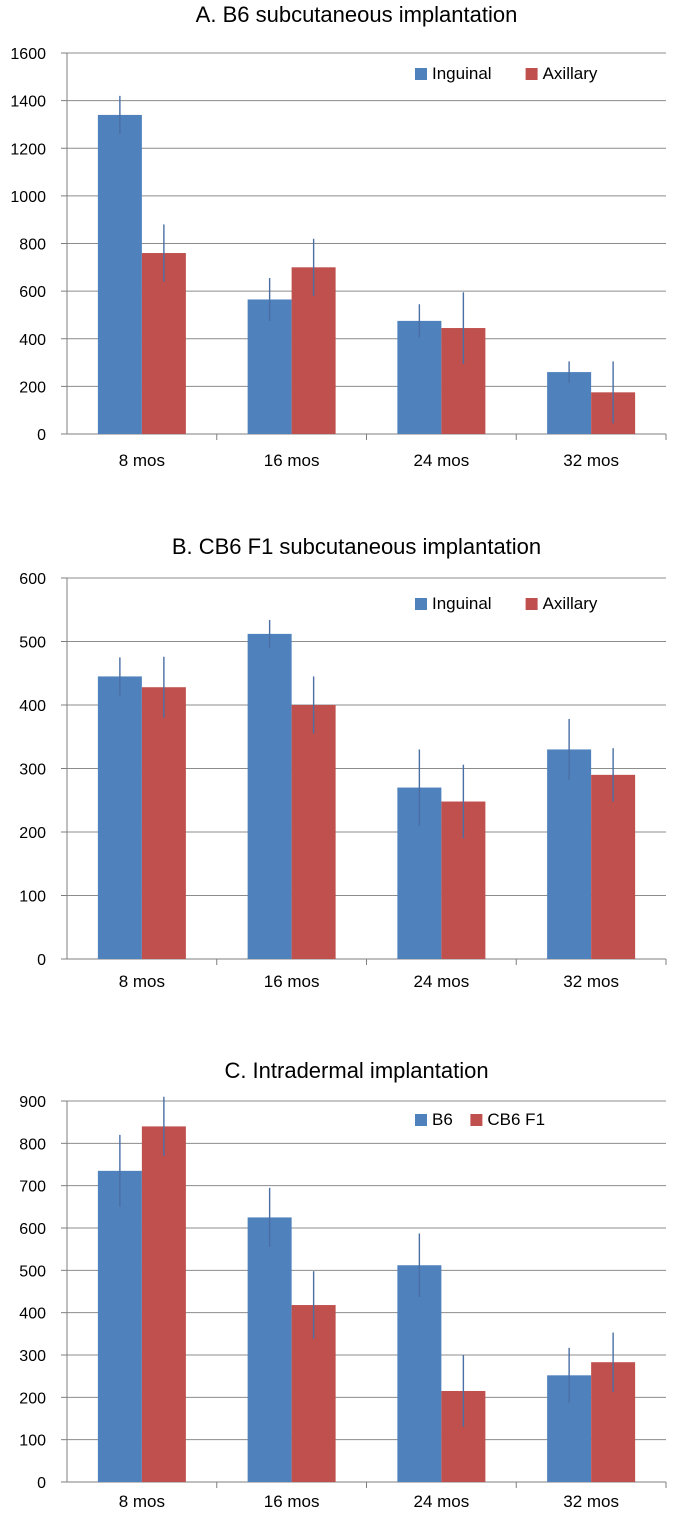 Image resolution: width=689 pixels, height=1515 pixels. Describe the element at coordinates (357, 14) in the screenshot. I see `chart-title: A. B6 subcutaneous implantation` at that location.